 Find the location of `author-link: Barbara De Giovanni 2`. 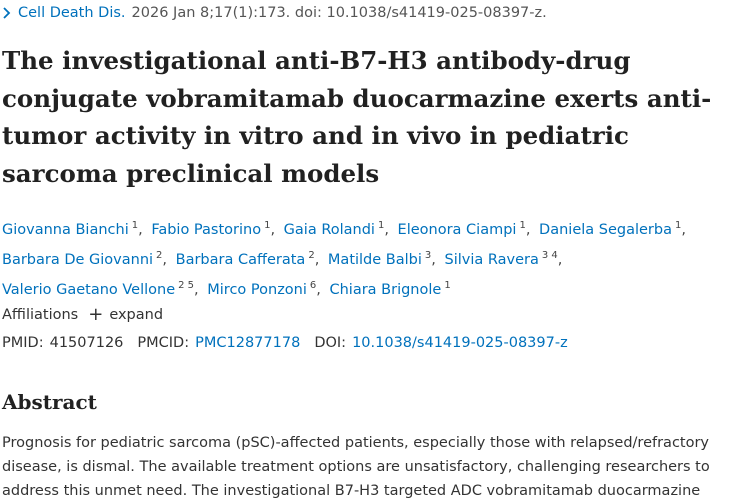

author-link: Barbara De Giovanni 2 is located at coordinates (82, 259).